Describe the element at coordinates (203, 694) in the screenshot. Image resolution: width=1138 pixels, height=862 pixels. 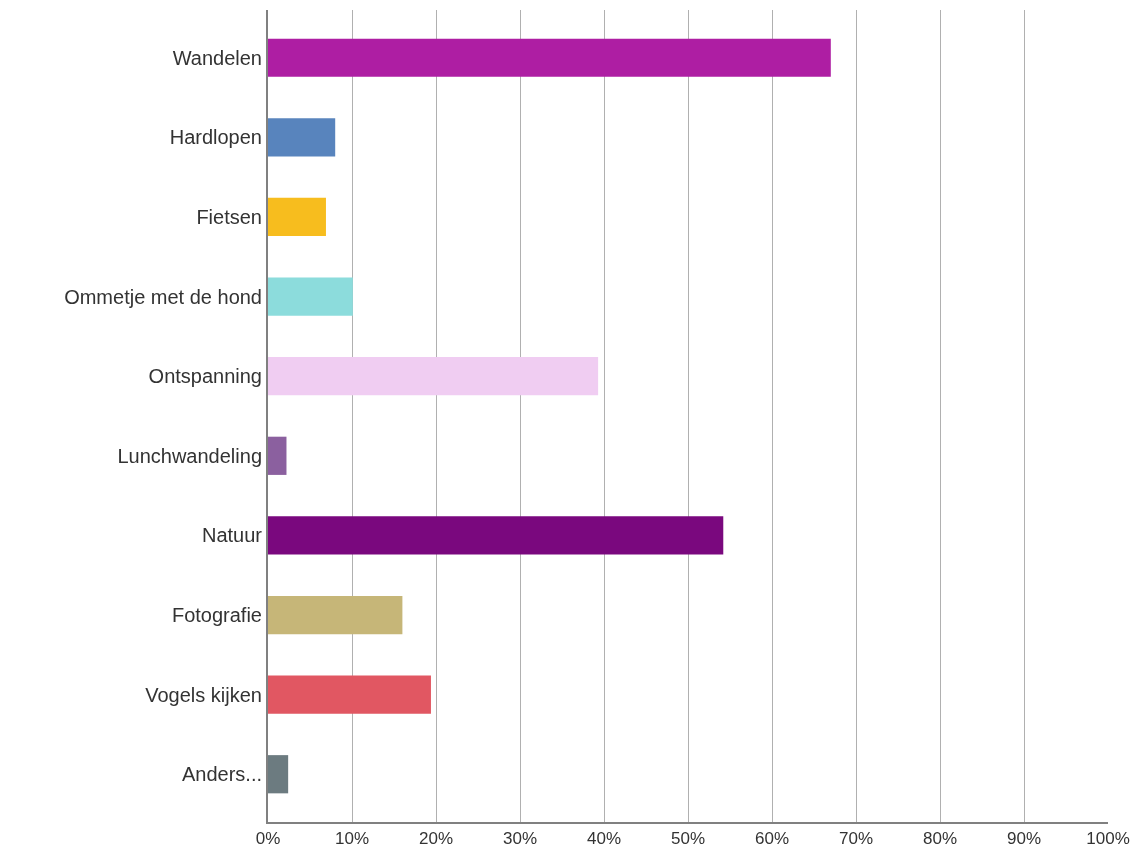
I see `y-tick-label: Vogels kijken` at that location.